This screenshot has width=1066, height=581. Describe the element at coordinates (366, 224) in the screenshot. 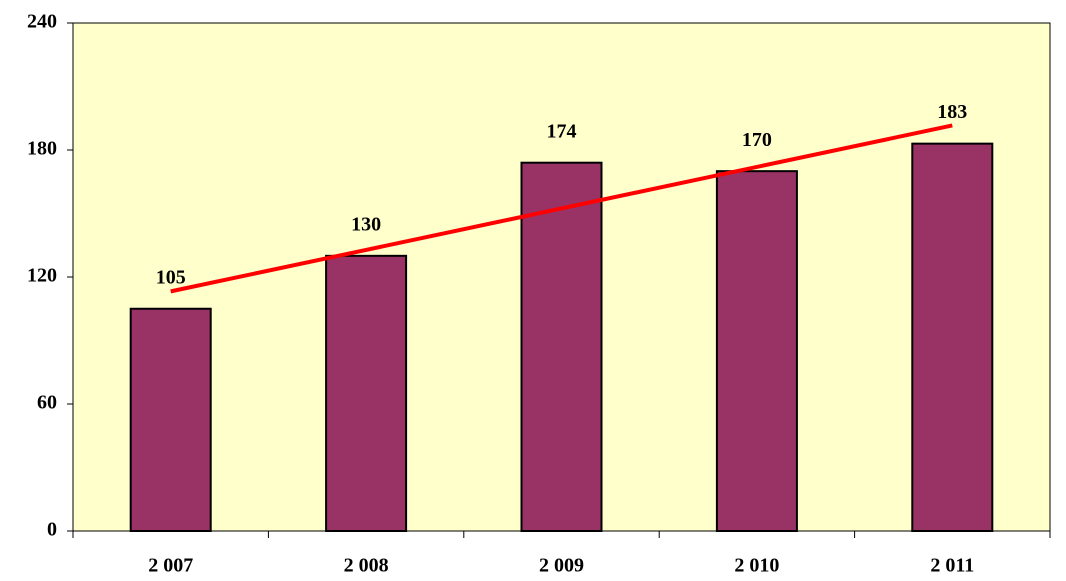

I see `data-label: 130` at that location.